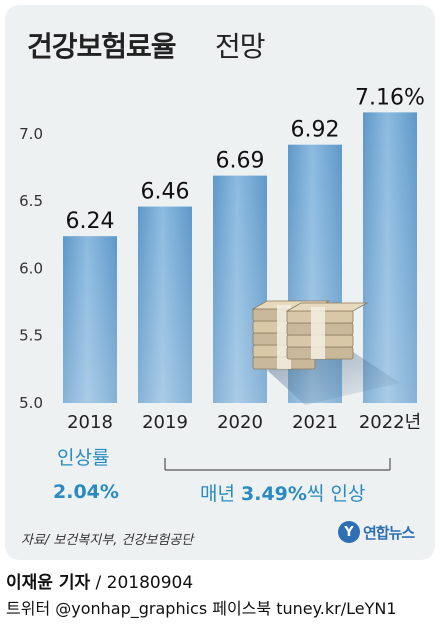 This screenshot has height=641, width=440. I want to click on bar-value-label: 6.69, so click(240, 161).